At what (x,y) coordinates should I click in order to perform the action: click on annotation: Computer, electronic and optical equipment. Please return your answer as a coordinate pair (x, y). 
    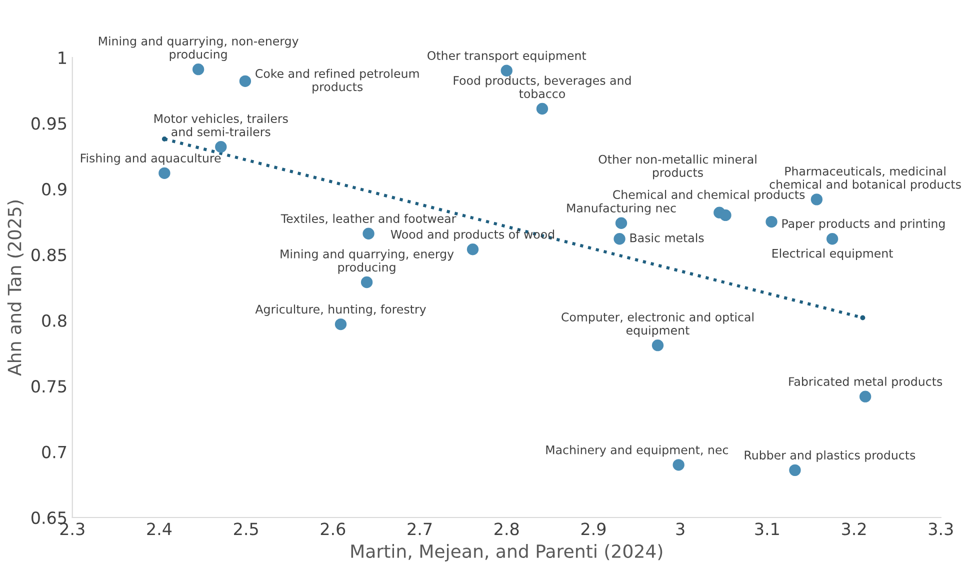
    Looking at the image, I should click on (658, 324).